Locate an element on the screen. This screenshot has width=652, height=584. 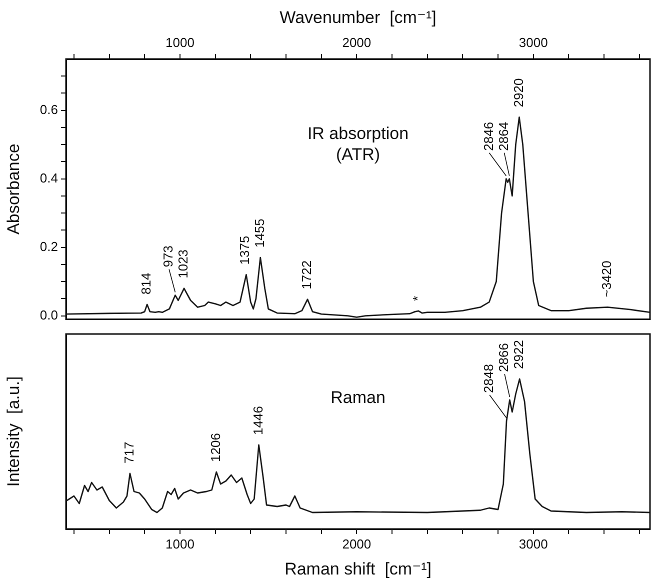
annotation: 1206 is located at coordinates (215, 447).